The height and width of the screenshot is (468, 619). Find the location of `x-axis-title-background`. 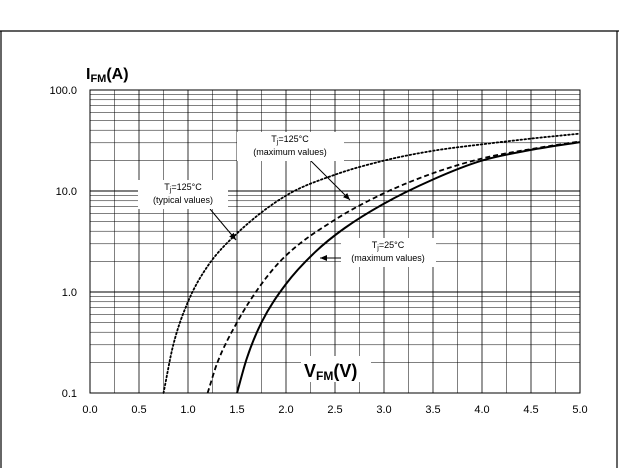

x-axis-title-background is located at coordinates (336, 369).